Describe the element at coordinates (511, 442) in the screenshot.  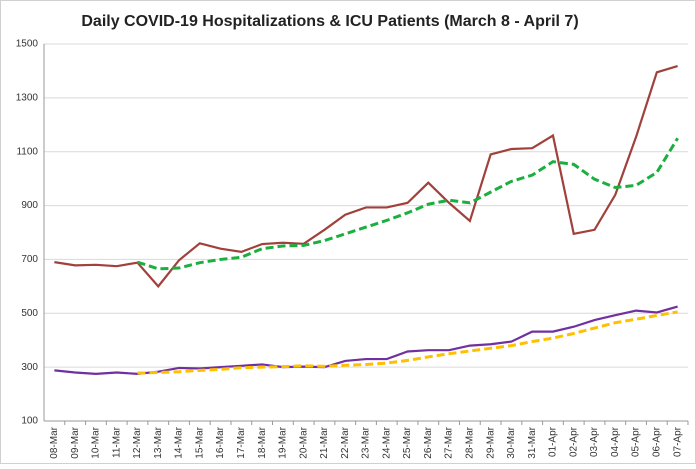
I see `x-tick-label: 30-Mar` at that location.